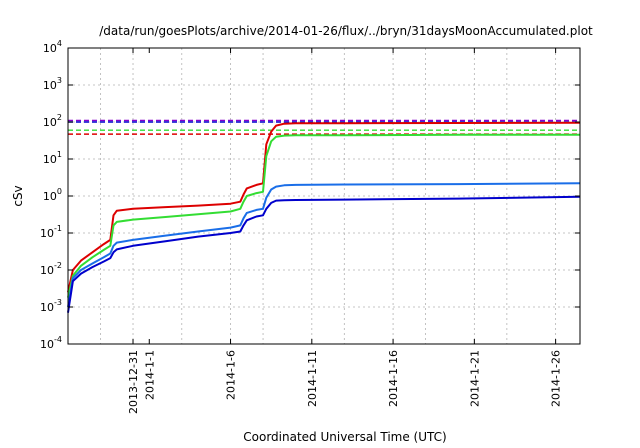 Image resolution: width=640 pixels, height=448 pixels. I want to click on x-tick-label: 2014-1-26, so click(556, 378).